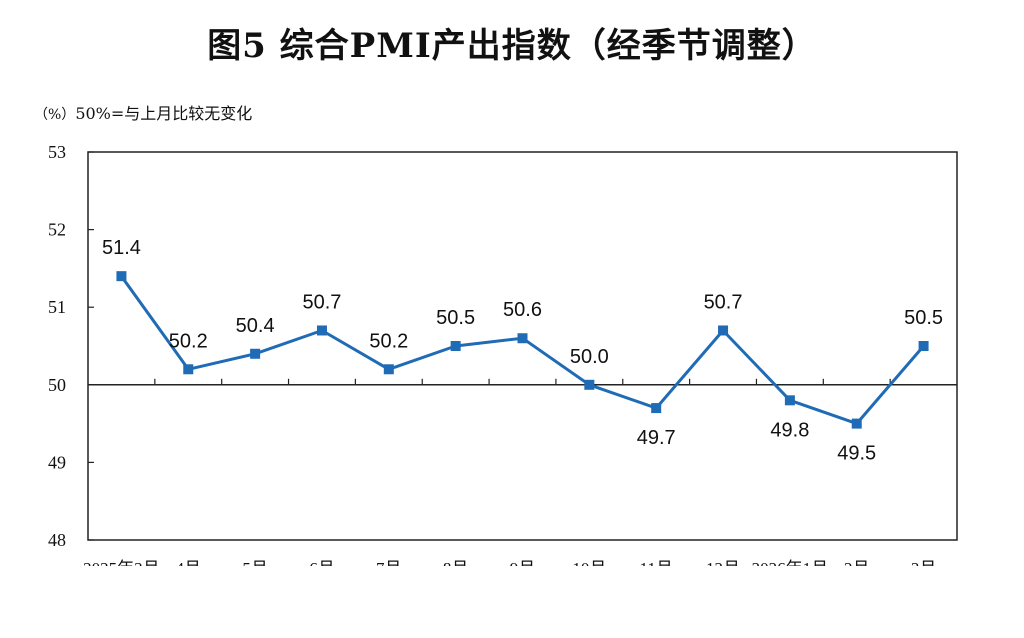  I want to click on data-label: 50.4, so click(255, 326).